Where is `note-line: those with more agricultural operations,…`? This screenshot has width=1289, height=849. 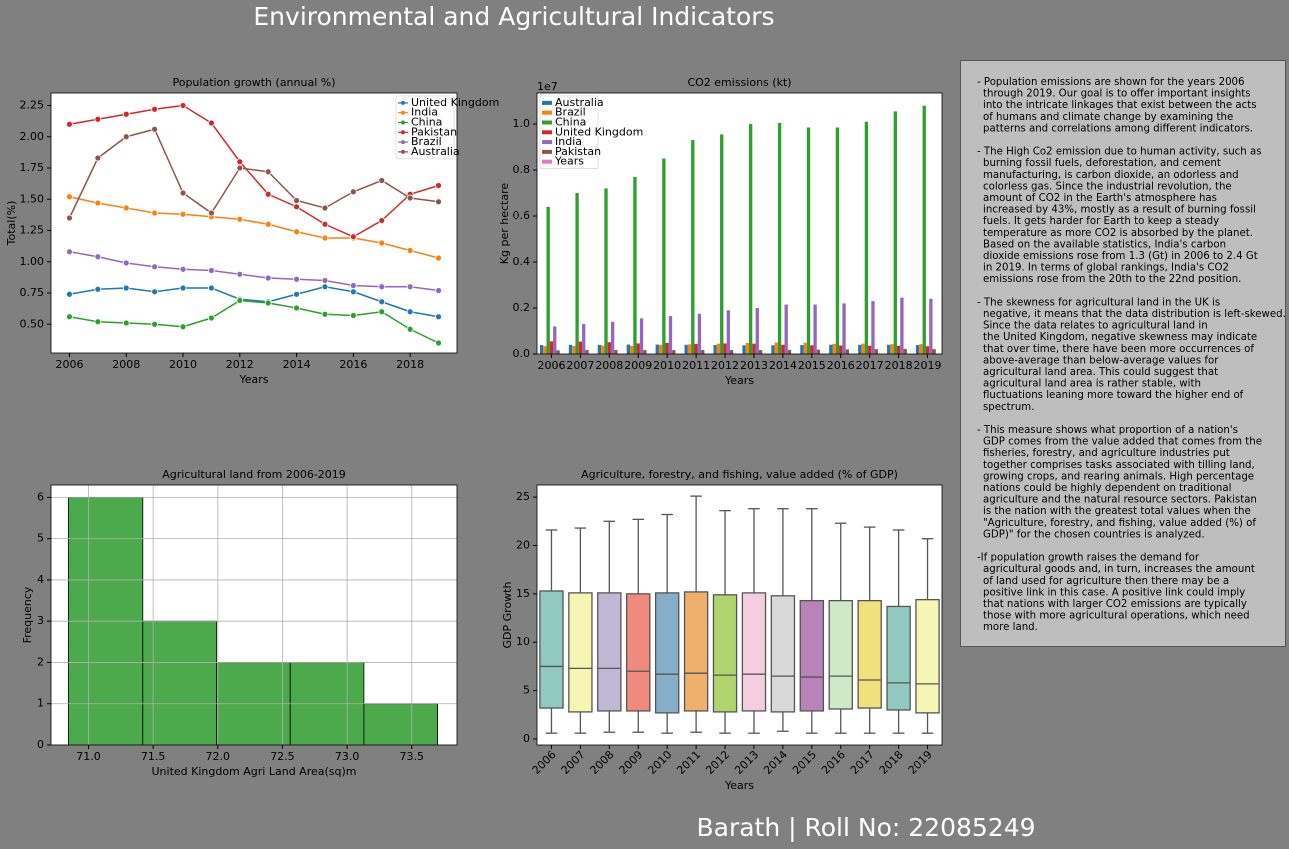
note-line: those with more agricultural operations,… is located at coordinates (1116, 616).